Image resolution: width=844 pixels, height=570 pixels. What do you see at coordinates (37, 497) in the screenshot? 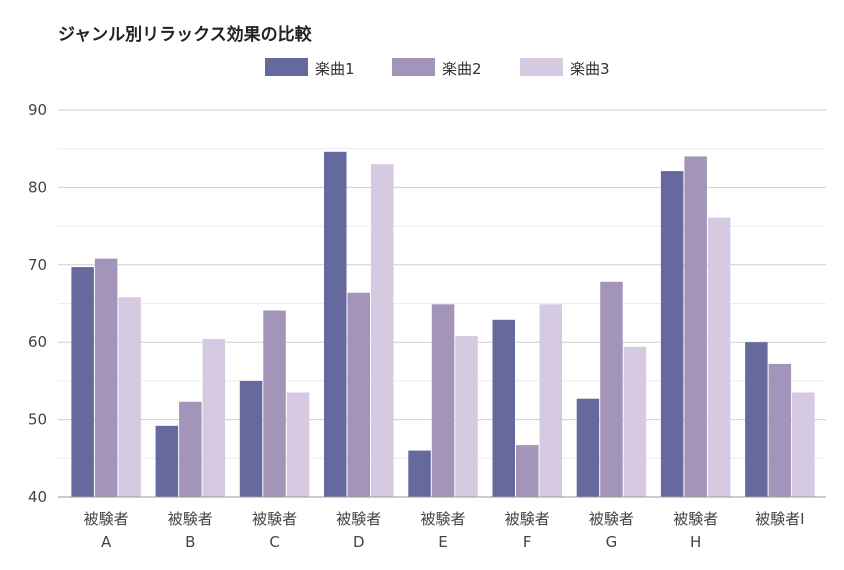
I see `y-tick-label: 40` at bounding box center [37, 497].